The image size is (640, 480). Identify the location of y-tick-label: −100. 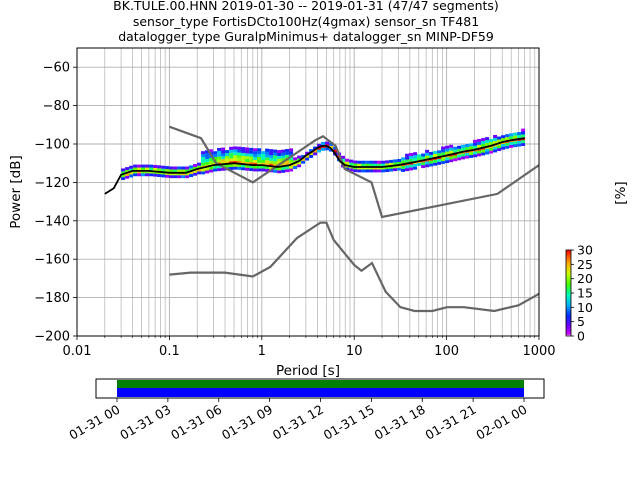
(52, 145).